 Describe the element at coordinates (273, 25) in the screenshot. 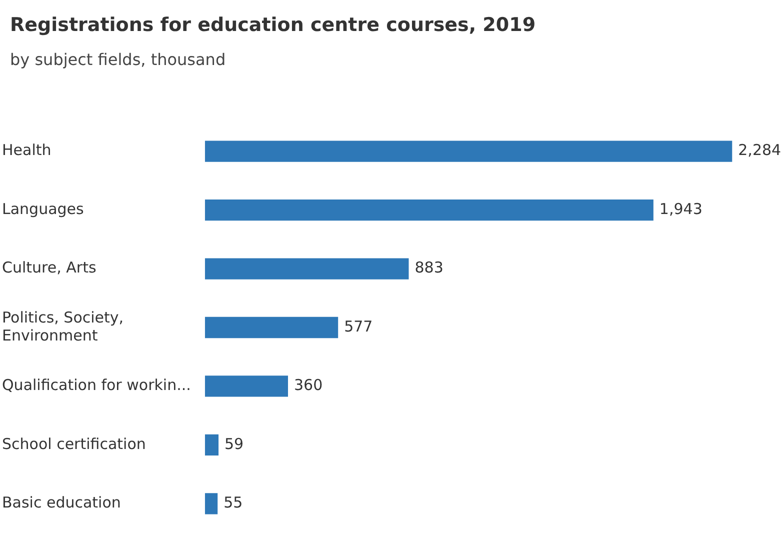

I see `chart-title: Registrations for education centre courses, 2019` at that location.